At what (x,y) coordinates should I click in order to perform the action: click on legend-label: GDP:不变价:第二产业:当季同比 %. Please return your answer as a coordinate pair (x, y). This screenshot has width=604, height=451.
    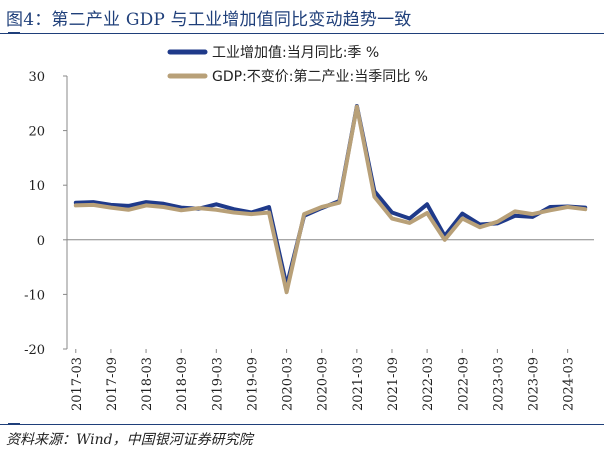
    Looking at the image, I should click on (320, 76).